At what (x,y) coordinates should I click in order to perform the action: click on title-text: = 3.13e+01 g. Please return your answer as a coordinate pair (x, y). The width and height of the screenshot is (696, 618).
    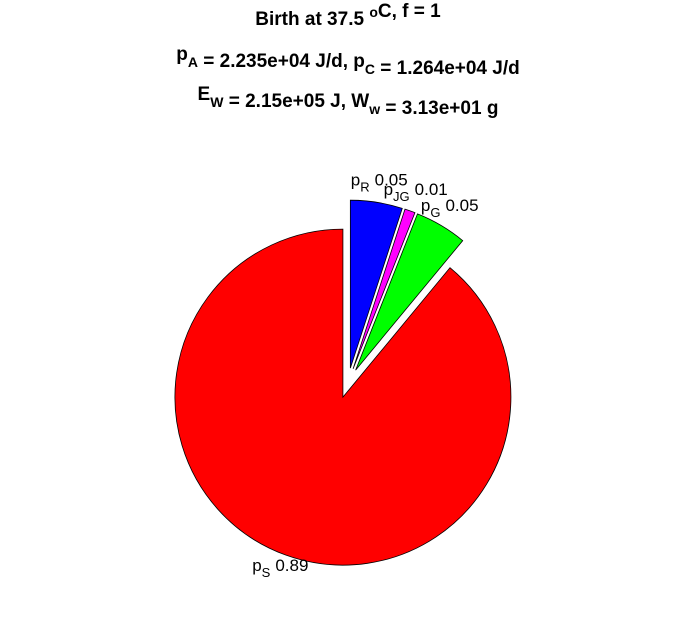
    Looking at the image, I should click on (439, 108).